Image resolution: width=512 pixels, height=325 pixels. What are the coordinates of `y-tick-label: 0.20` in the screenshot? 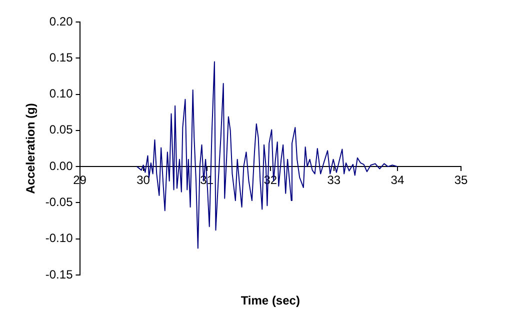 It's located at (61, 21).